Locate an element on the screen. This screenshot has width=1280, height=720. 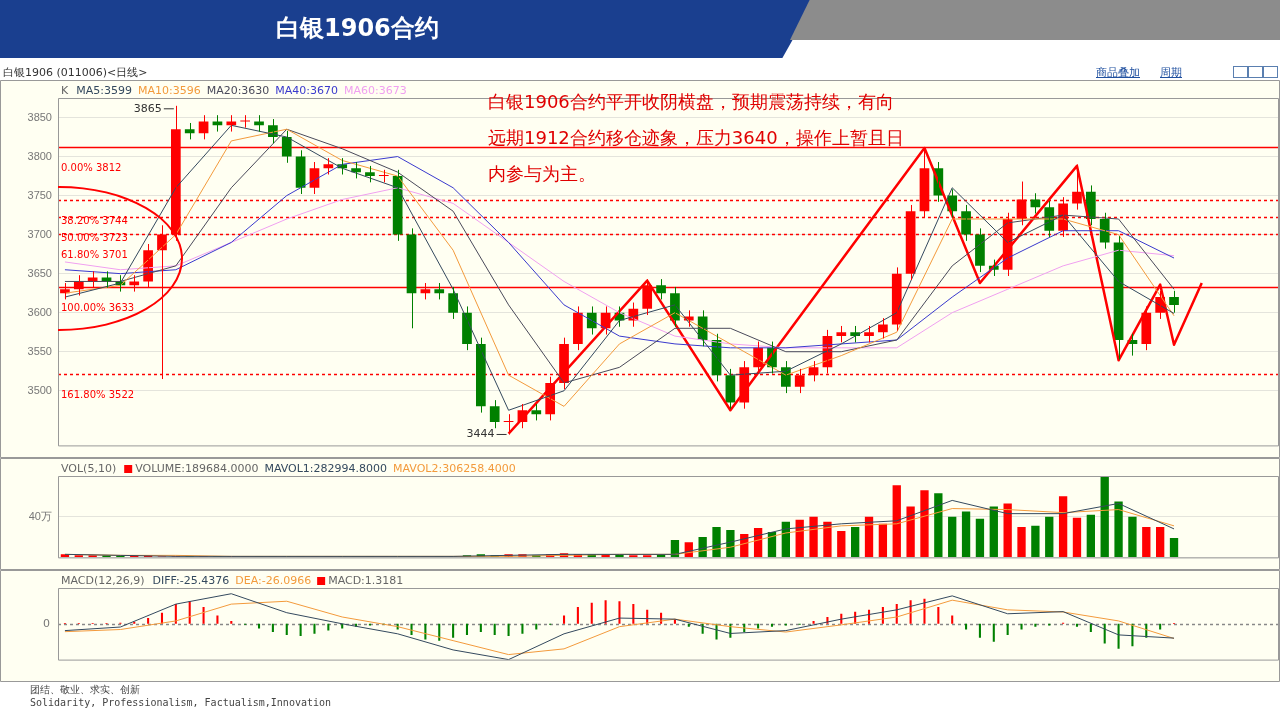
annotation: 3865 is located at coordinates (147, 108).